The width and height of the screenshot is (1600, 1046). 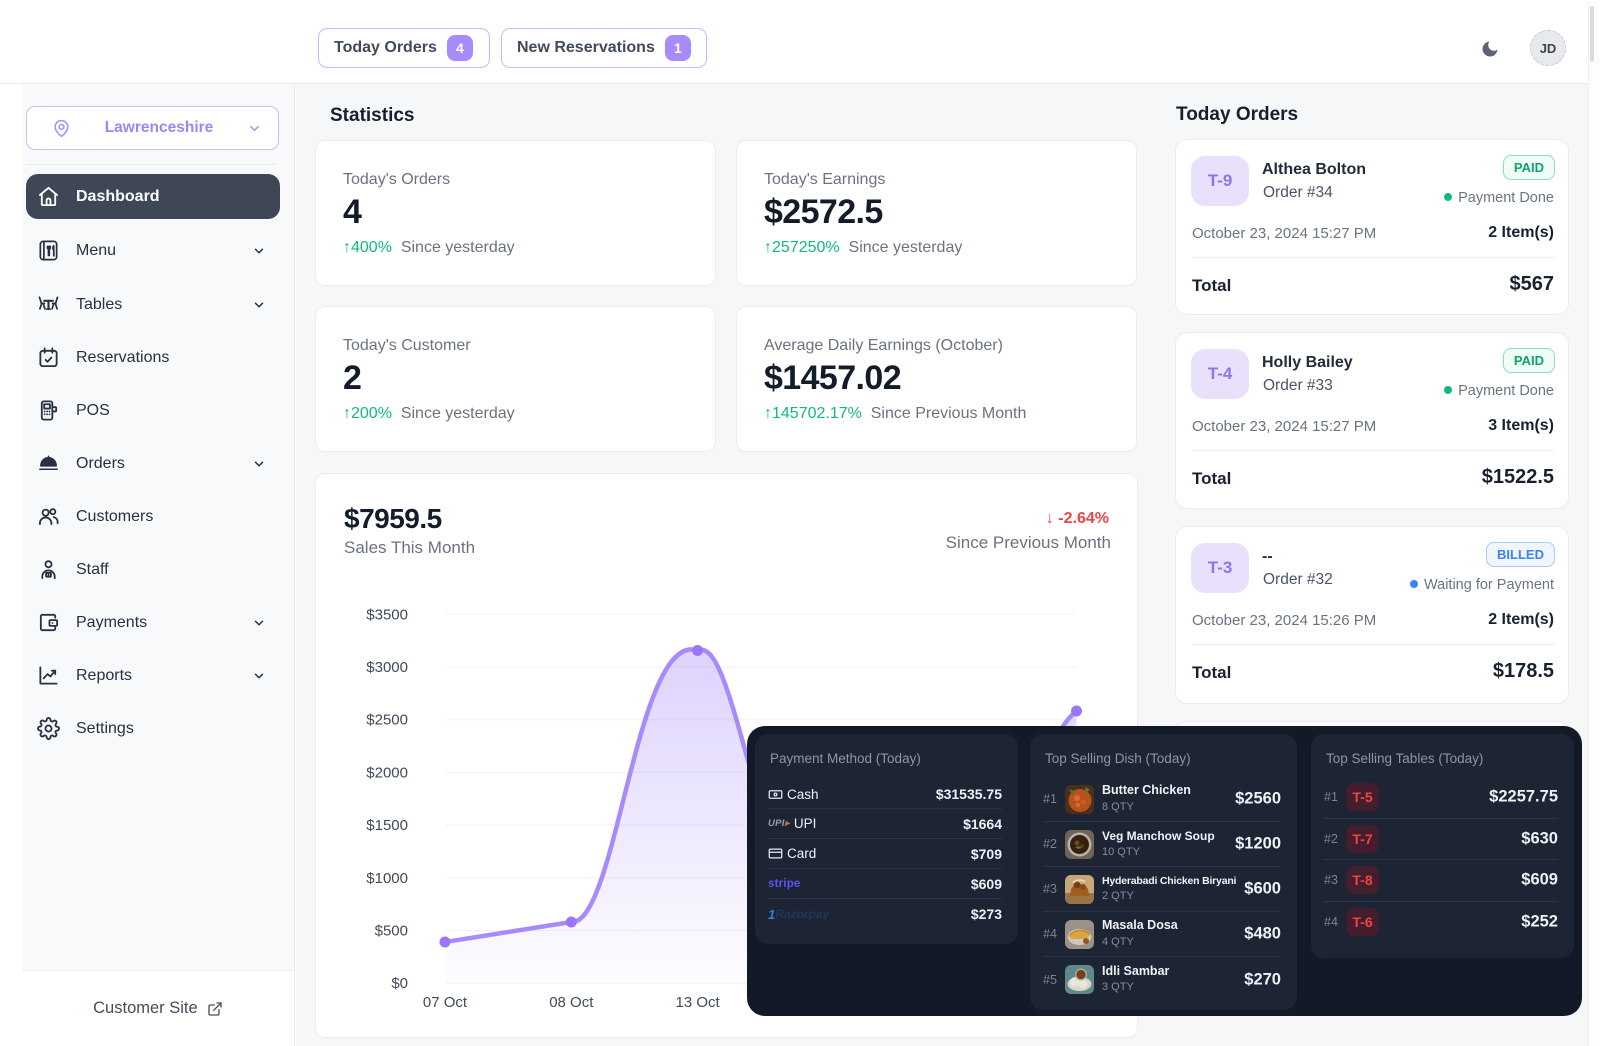 What do you see at coordinates (698, 1002) in the screenshot?
I see `svg-text: 13 Oct` at bounding box center [698, 1002].